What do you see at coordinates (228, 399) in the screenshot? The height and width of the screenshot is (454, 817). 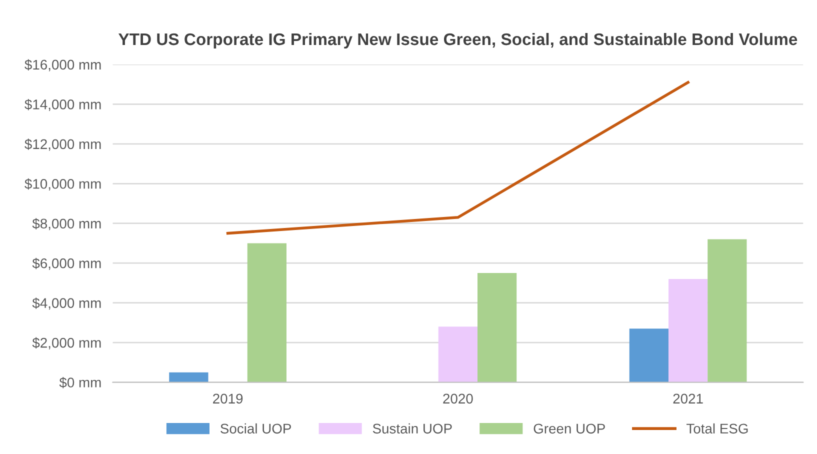 I see `x-tick-label: 2019` at bounding box center [228, 399].